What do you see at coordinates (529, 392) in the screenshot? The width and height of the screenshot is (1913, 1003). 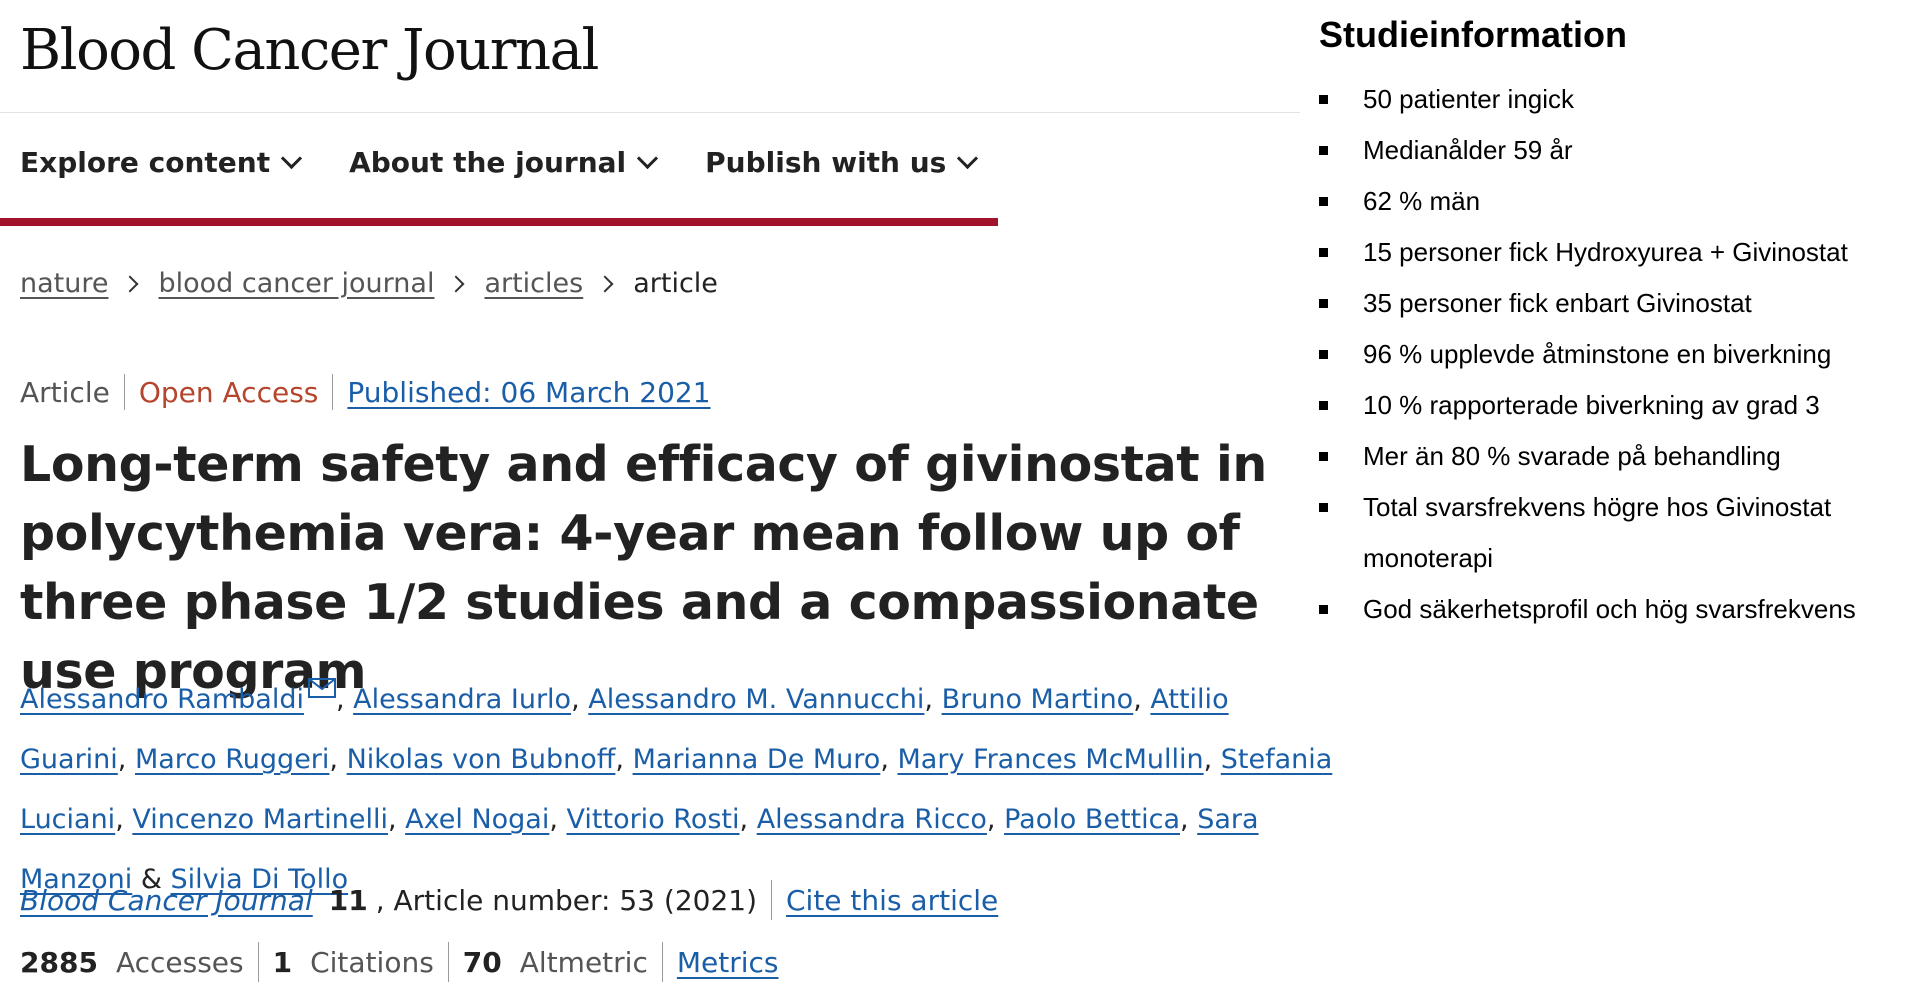 I see `published-date-link: Published: 06 March 2021` at bounding box center [529, 392].